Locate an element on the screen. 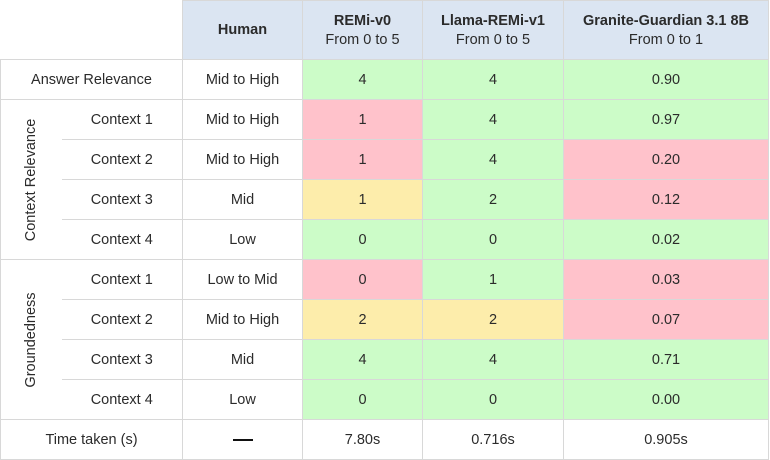 The image size is (770, 460). groundedness-row: Context 4 Low 0 0 0.00 is located at coordinates (385, 399).